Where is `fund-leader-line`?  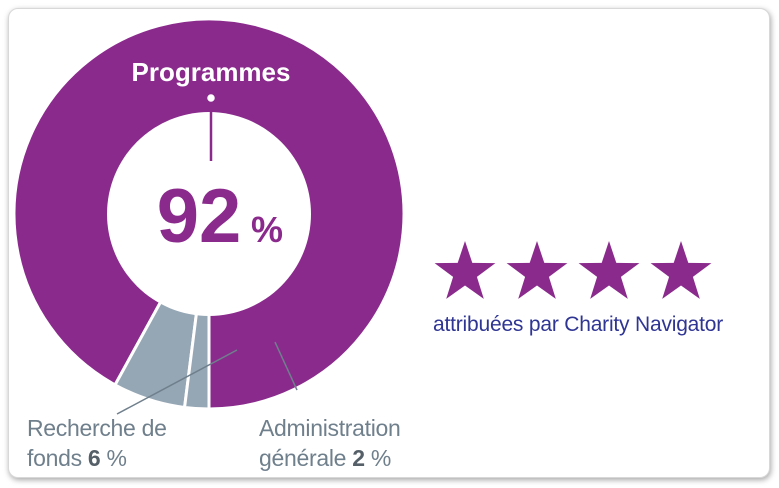
fund-leader-line is located at coordinates (177, 382).